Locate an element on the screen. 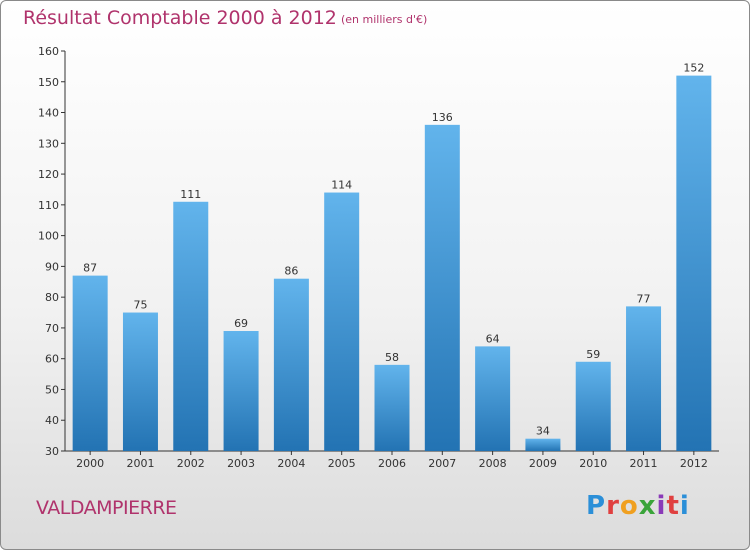 The height and width of the screenshot is (550, 750). y-tick-label: 130 is located at coordinates (48, 143).